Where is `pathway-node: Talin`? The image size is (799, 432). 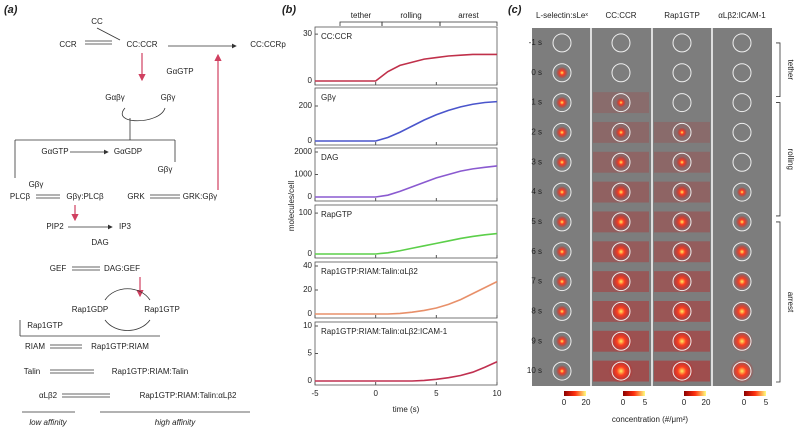
pathway-node: Talin is located at coordinates (32, 371).